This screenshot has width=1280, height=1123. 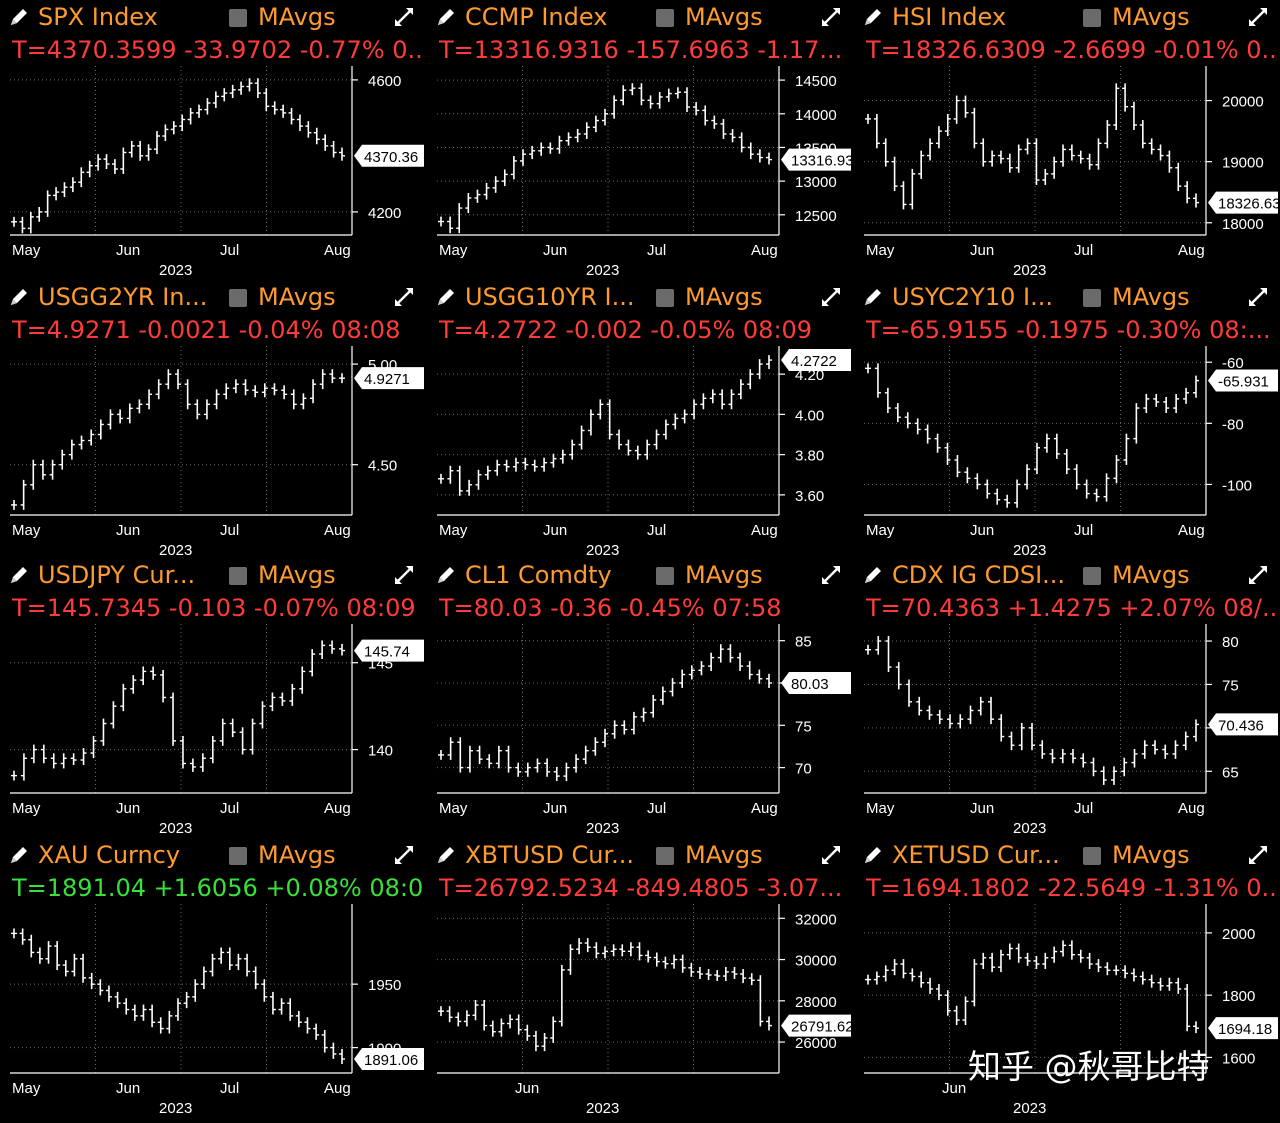 What do you see at coordinates (817, 159) in the screenshot?
I see `last-price-tag: 13316.93` at bounding box center [817, 159].